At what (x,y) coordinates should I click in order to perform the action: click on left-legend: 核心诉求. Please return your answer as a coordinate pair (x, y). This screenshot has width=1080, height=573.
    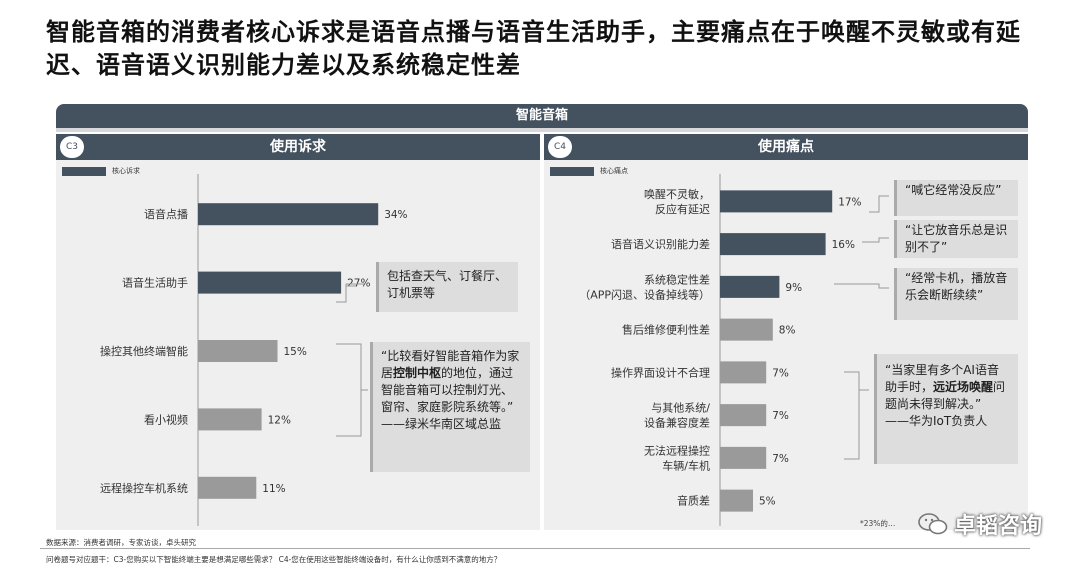
    Looking at the image, I should click on (101, 171).